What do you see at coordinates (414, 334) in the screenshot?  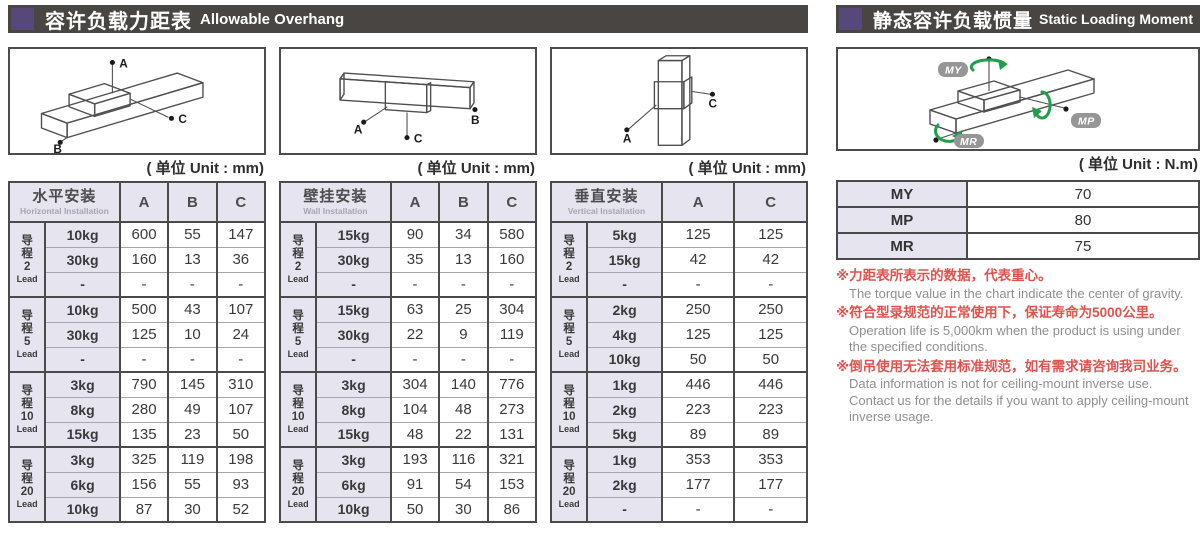 I see `value-cell: 22` at bounding box center [414, 334].